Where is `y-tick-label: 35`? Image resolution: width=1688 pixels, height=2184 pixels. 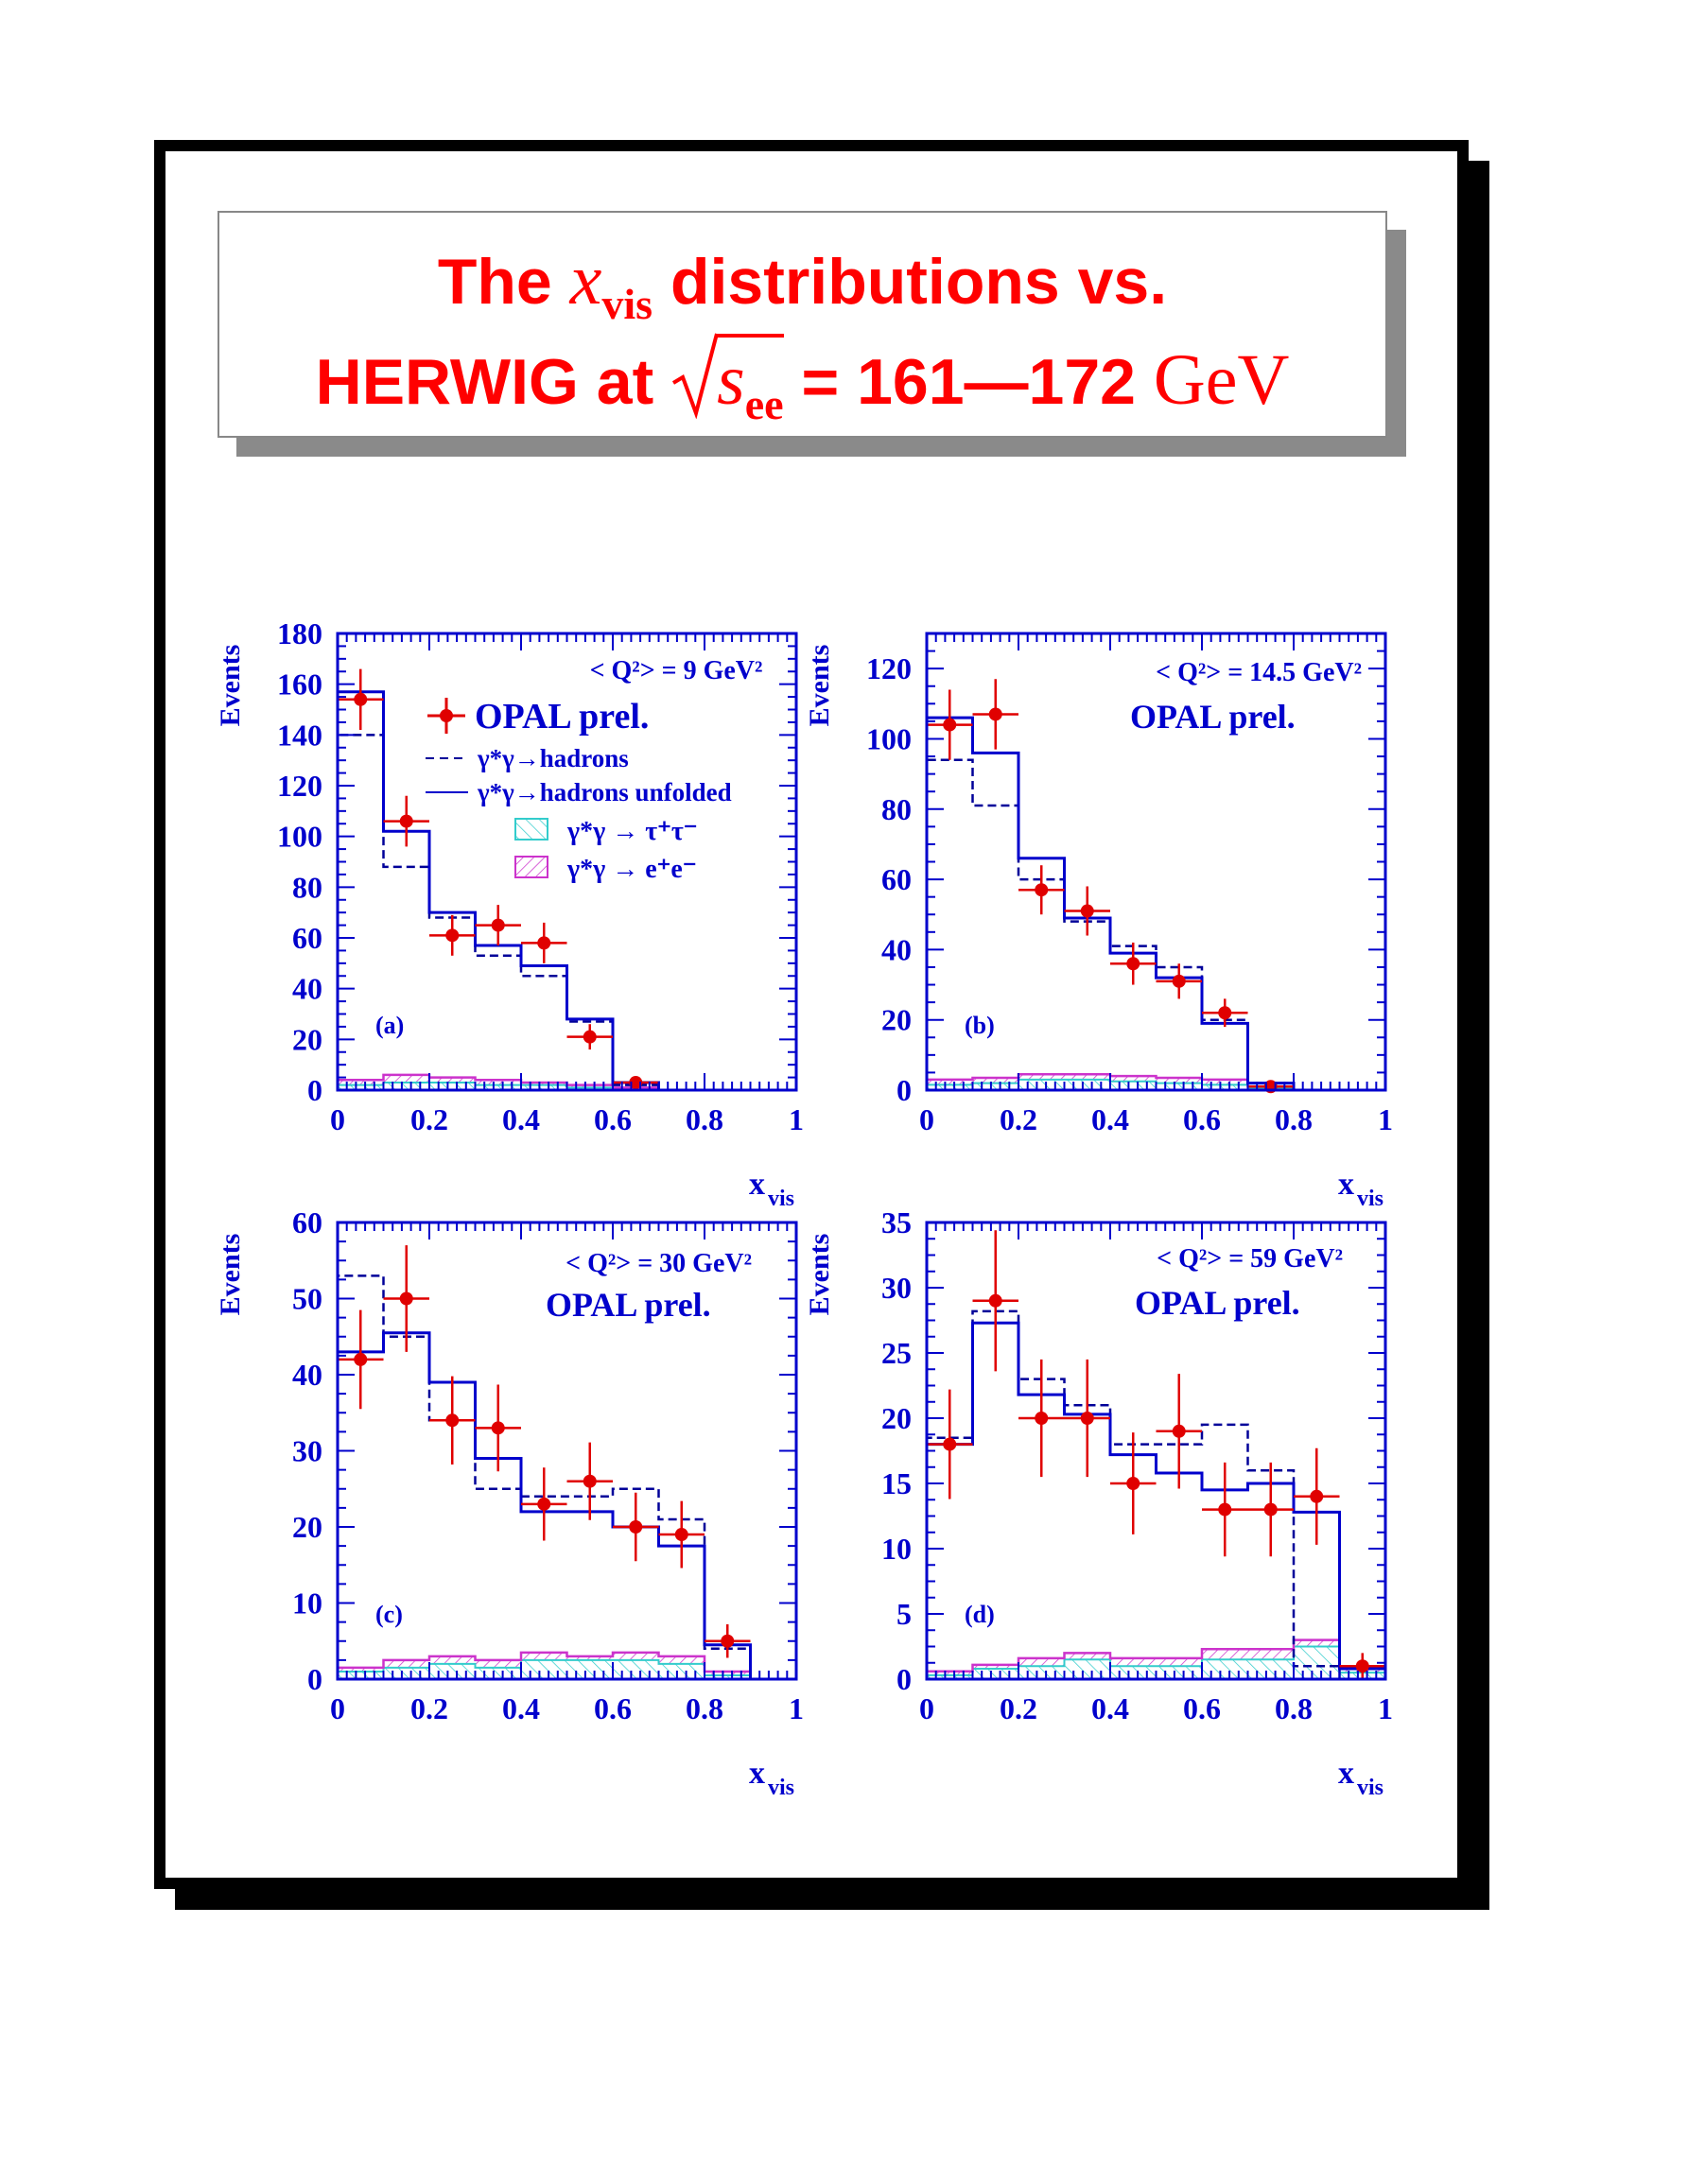 y-tick-label: 35 is located at coordinates (896, 1222).